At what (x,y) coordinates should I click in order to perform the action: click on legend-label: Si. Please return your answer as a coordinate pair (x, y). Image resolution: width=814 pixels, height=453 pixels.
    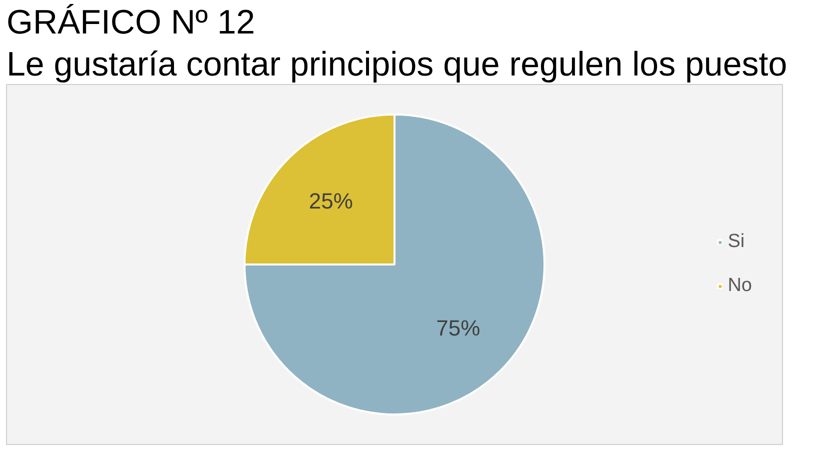
    Looking at the image, I should click on (737, 242).